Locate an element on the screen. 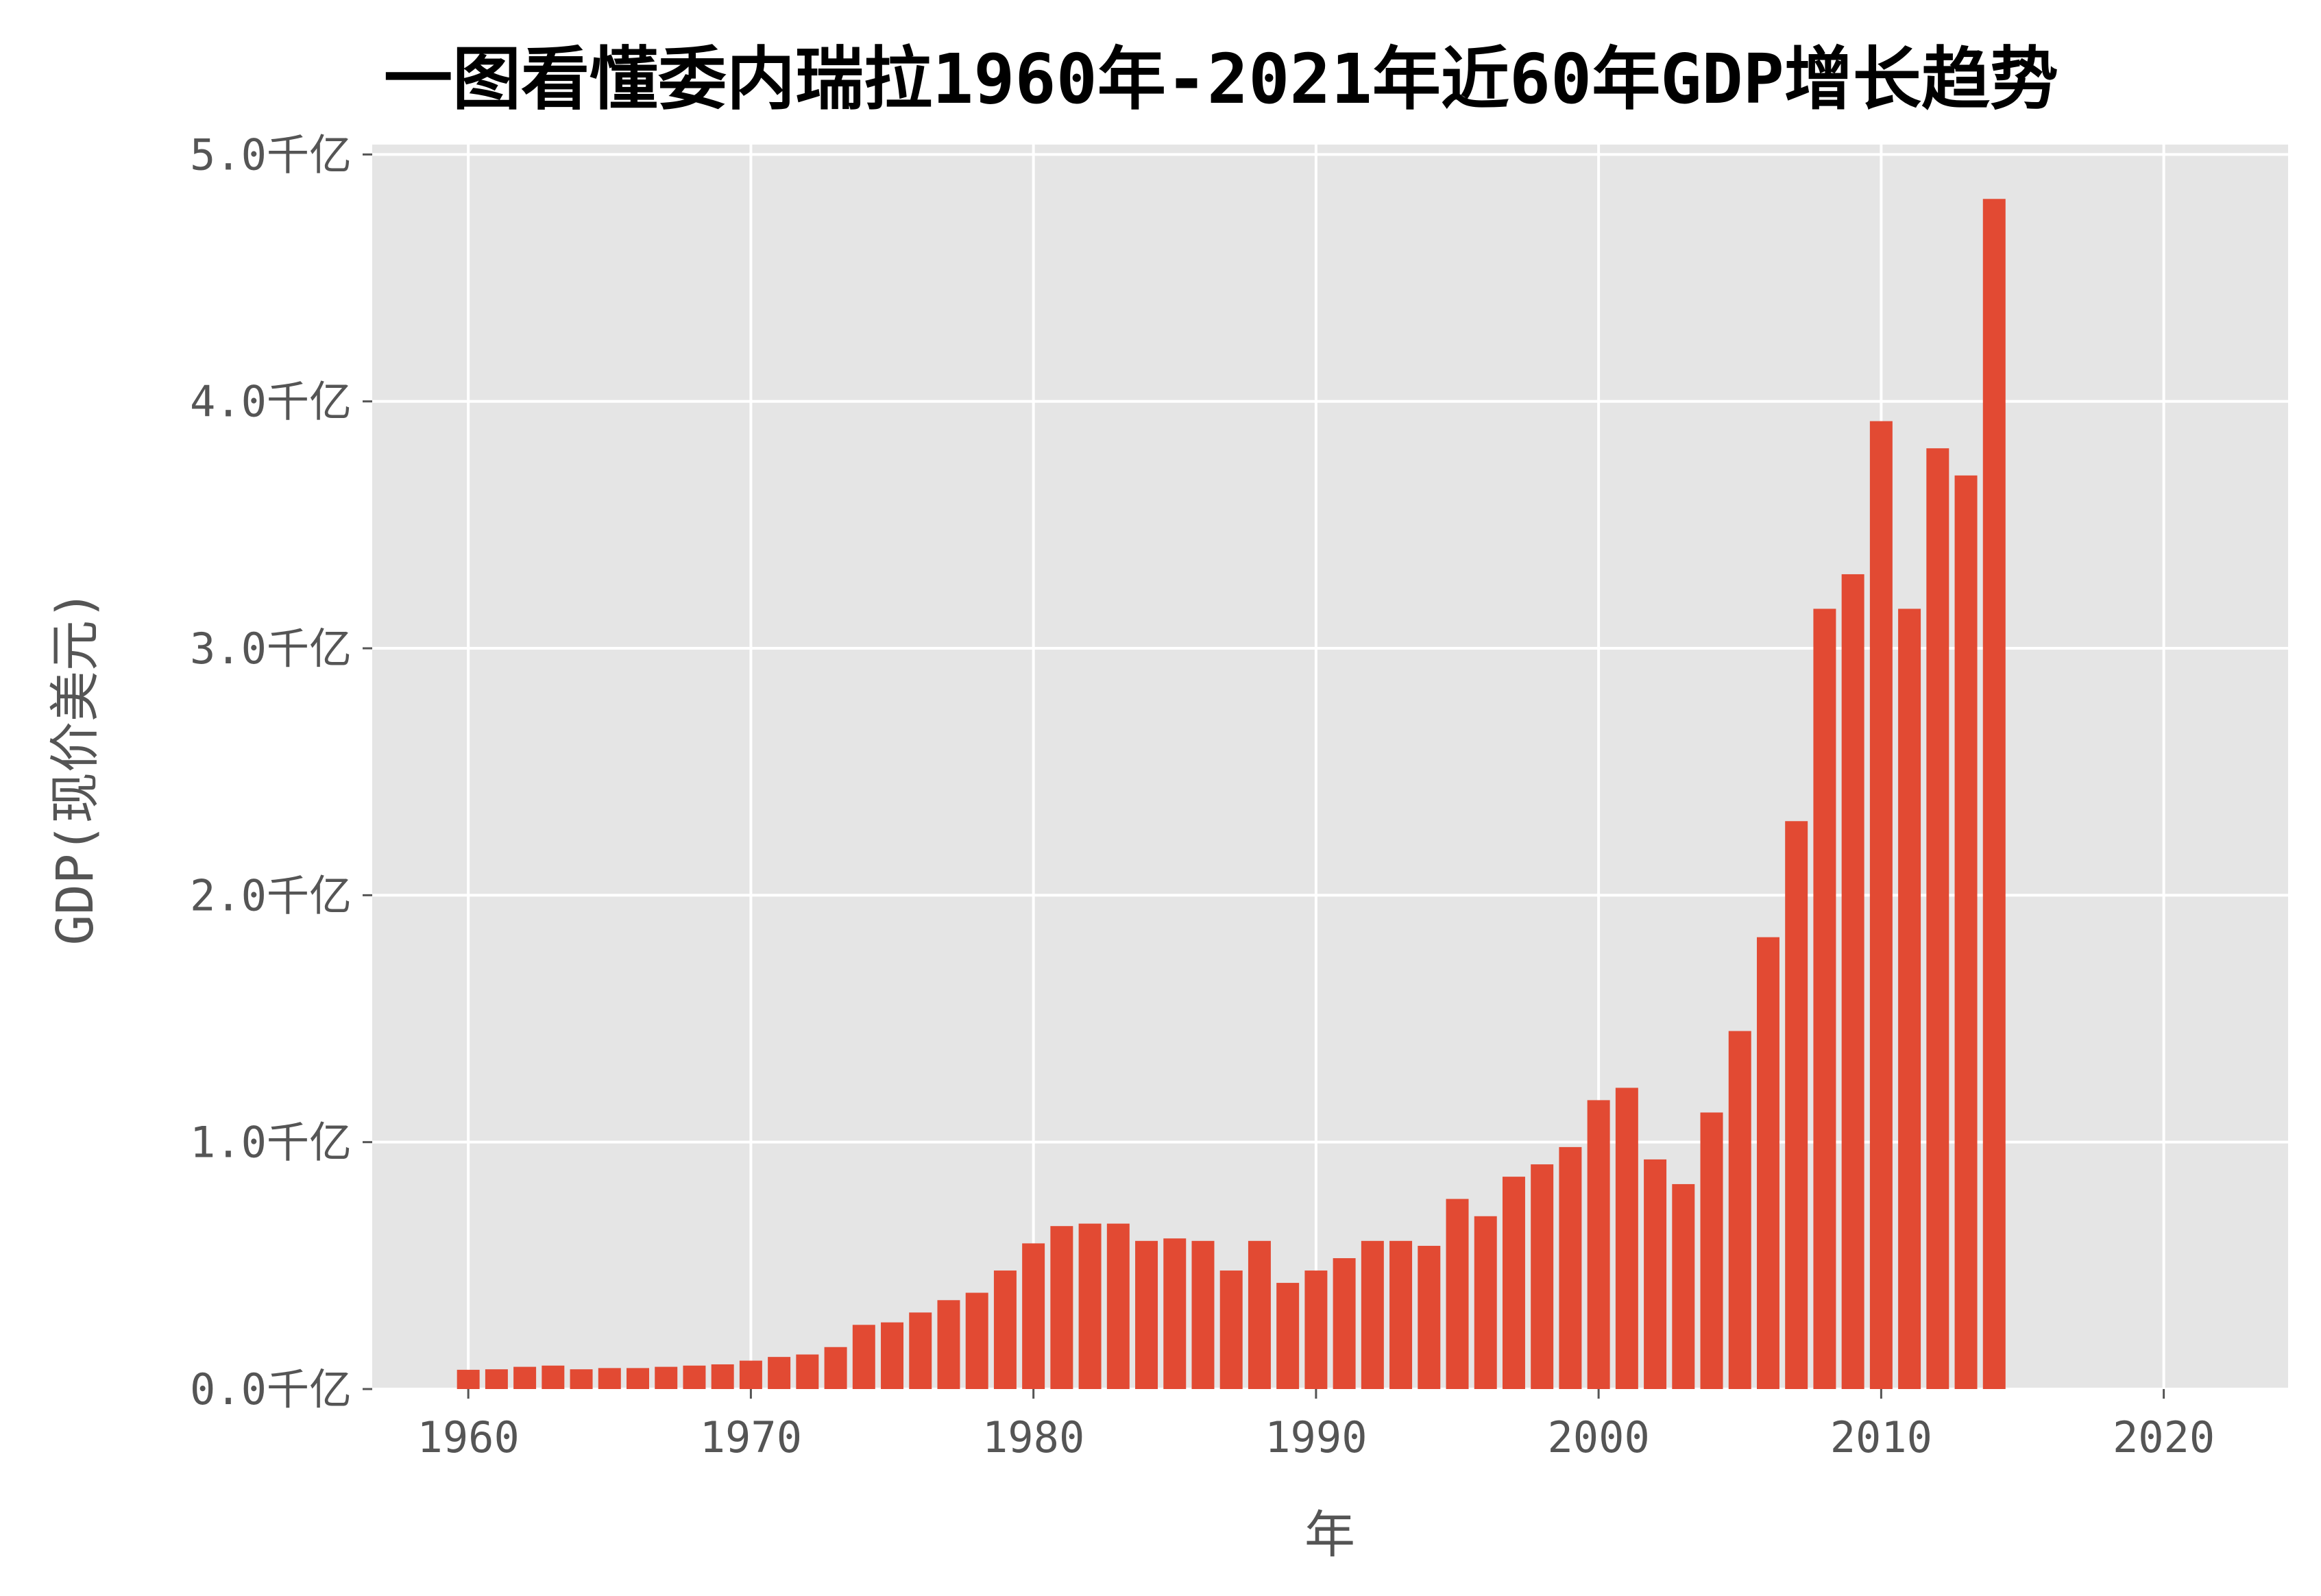 The height and width of the screenshot is (1596, 2321). bar-1970 is located at coordinates (750, 1374).